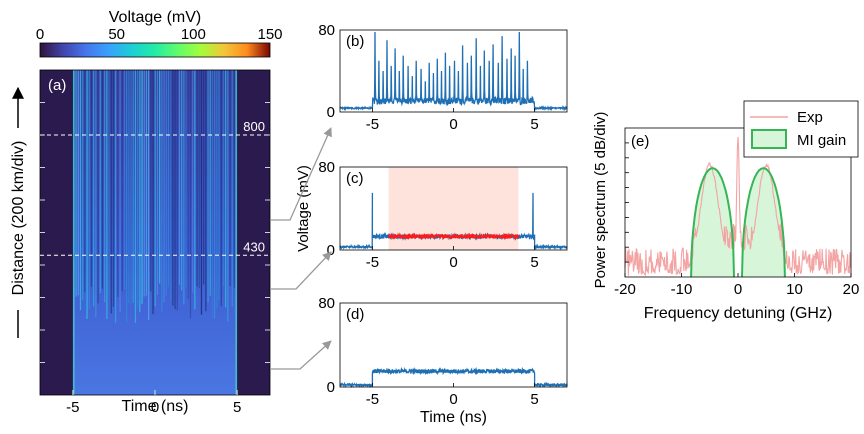 The width and height of the screenshot is (864, 434). I want to click on legend-label-mi: MI gain, so click(821, 140).